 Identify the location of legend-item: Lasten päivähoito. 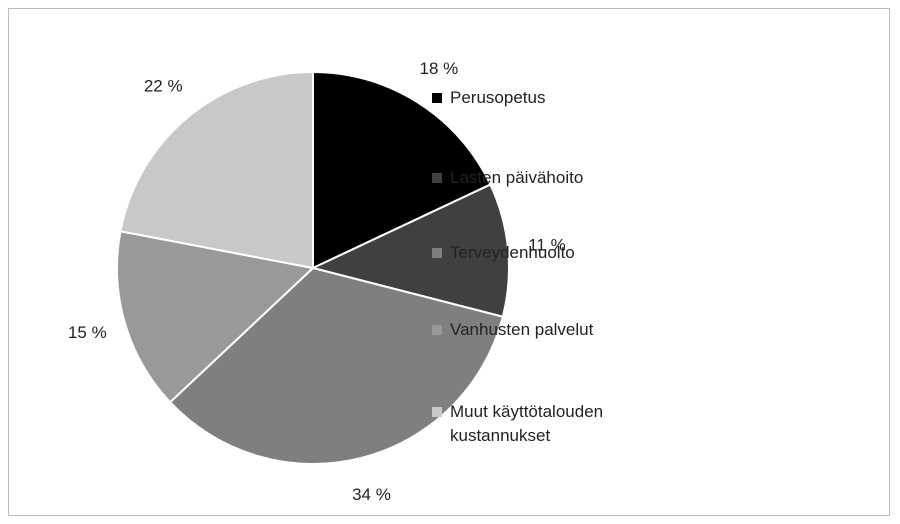
(532, 178).